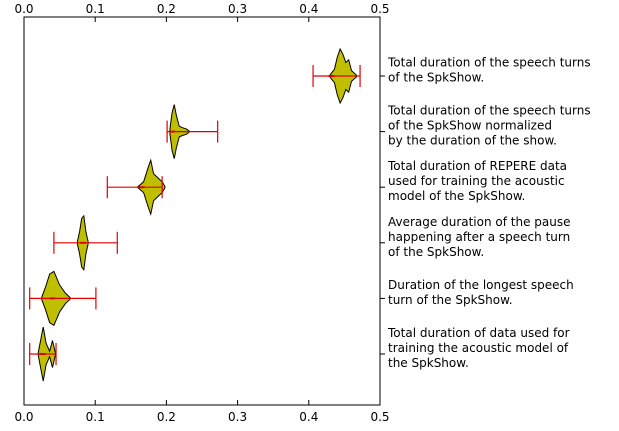 This screenshot has height=431, width=619. I want to click on category-label: the SpkShow., so click(428, 363).